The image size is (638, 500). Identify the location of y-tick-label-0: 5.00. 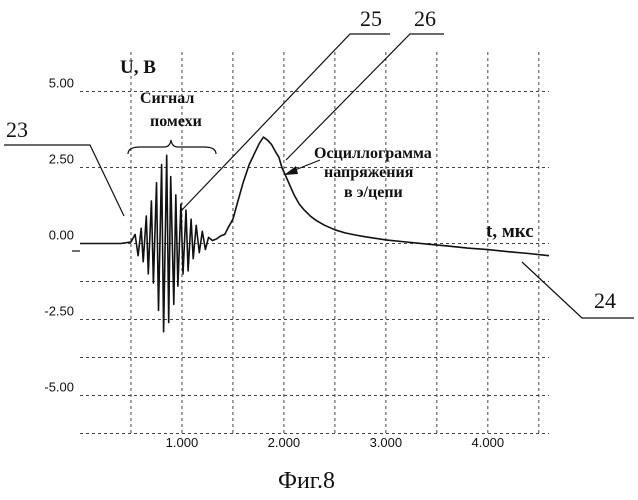
(61, 83).